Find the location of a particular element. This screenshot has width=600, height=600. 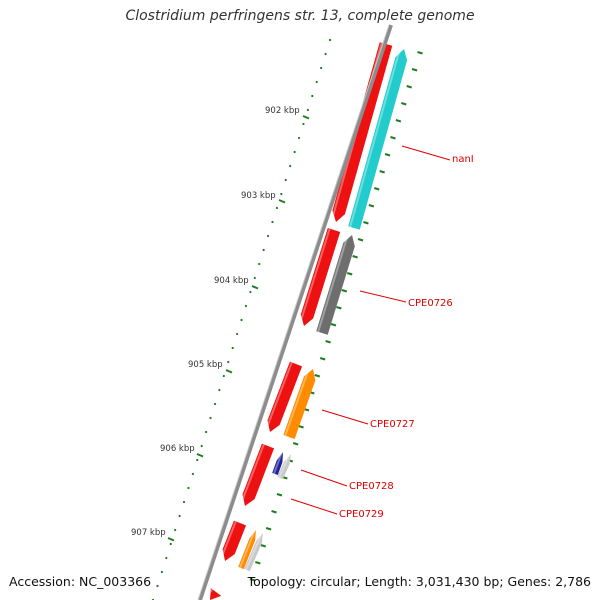

feature-CPE0726-shine is located at coordinates (333, 283).